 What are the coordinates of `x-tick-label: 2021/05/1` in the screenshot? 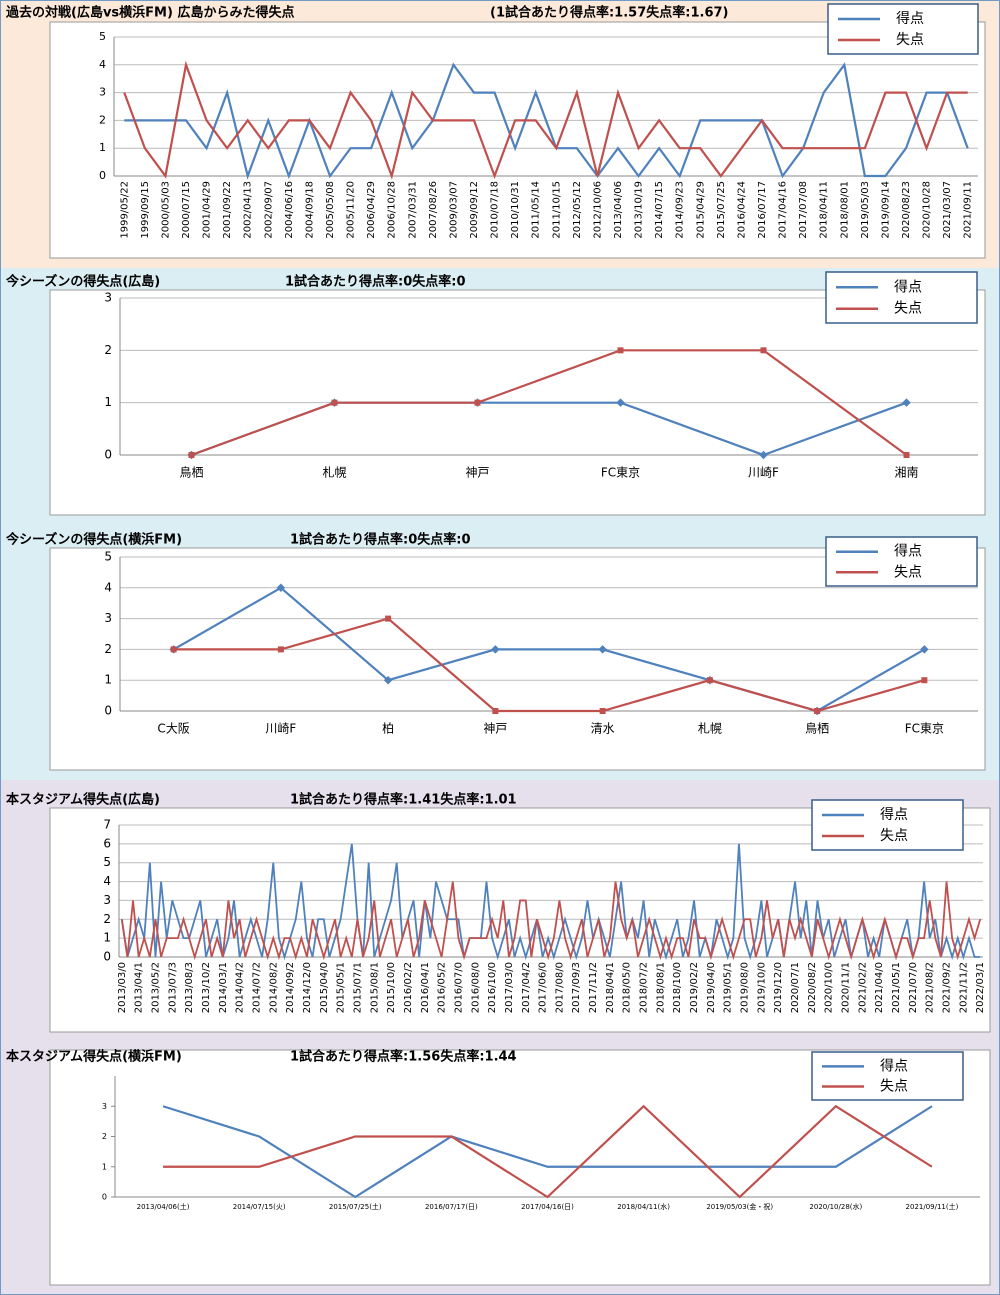 It's located at (896, 987).